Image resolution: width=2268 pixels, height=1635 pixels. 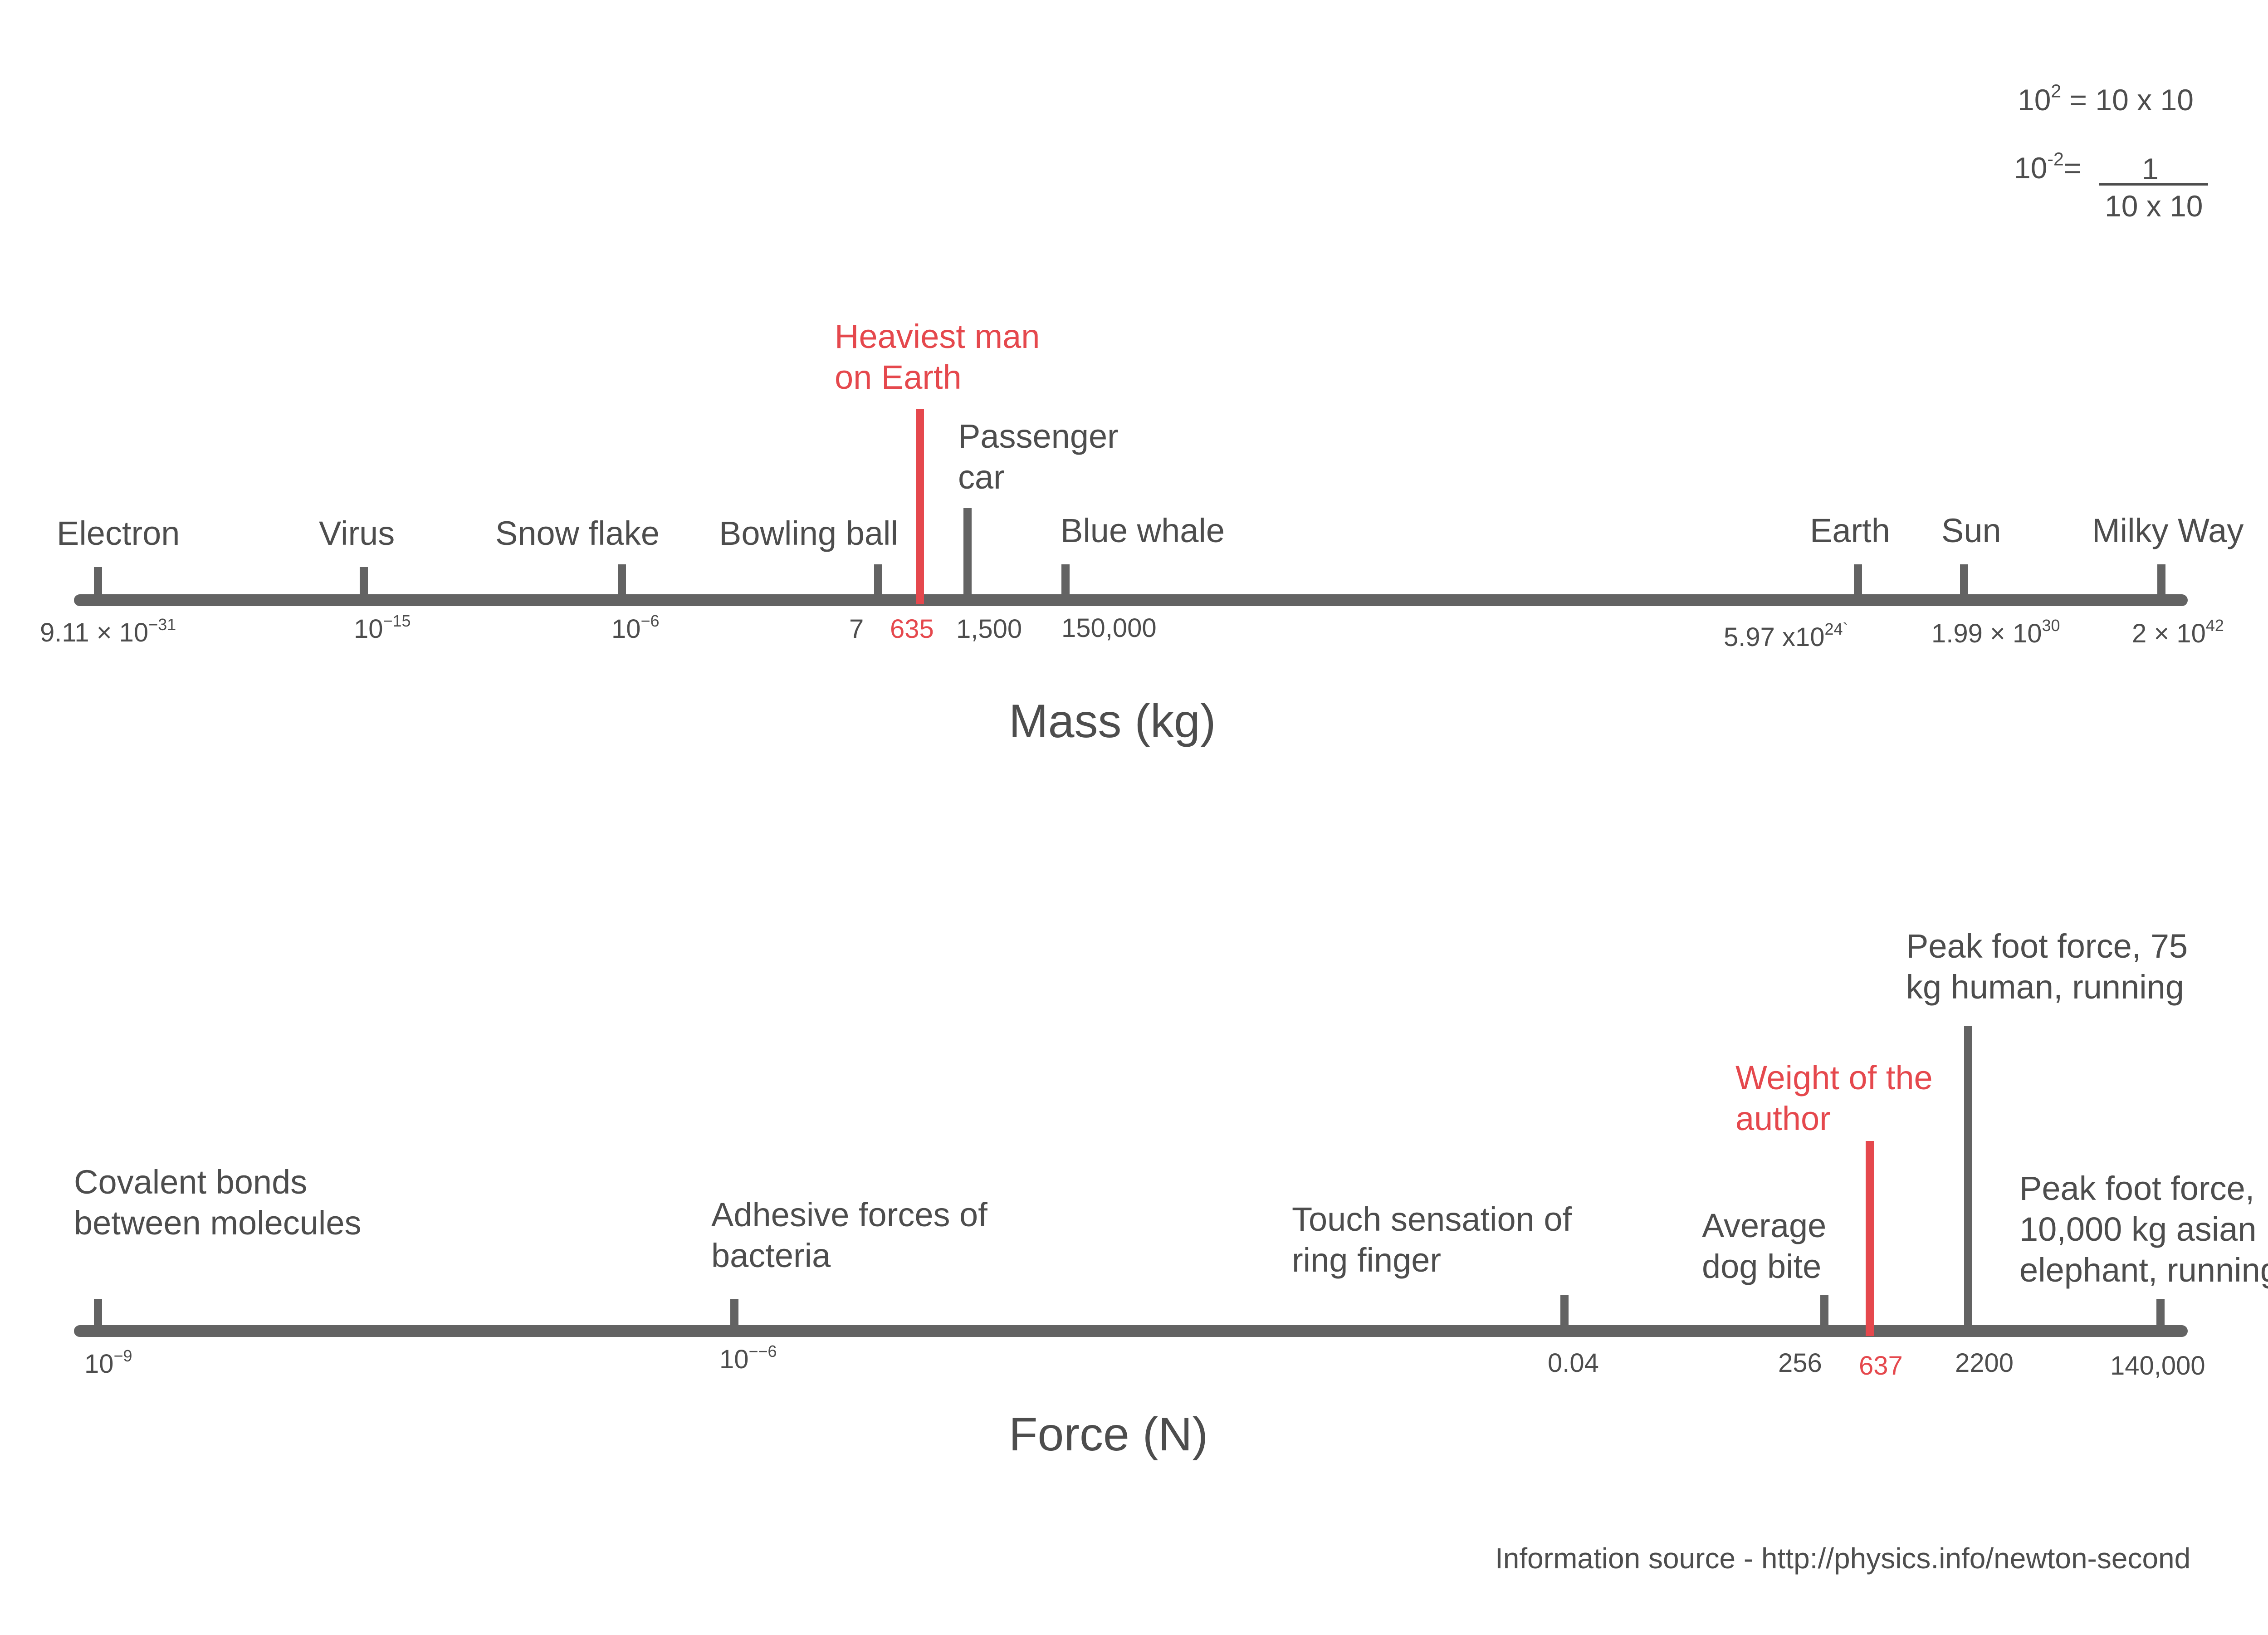 What do you see at coordinates (191, 1182) in the screenshot?
I see `force-label-covalent-line1: Covalent bonds` at bounding box center [191, 1182].